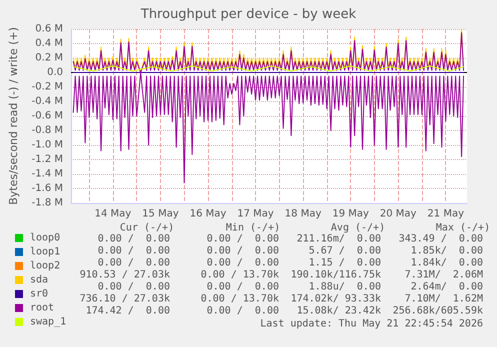 Image resolution: width=497 pixels, height=347 pixels. Describe the element at coordinates (47, 130) in the screenshot. I see `y-tick-label: -0.8 M` at that location.